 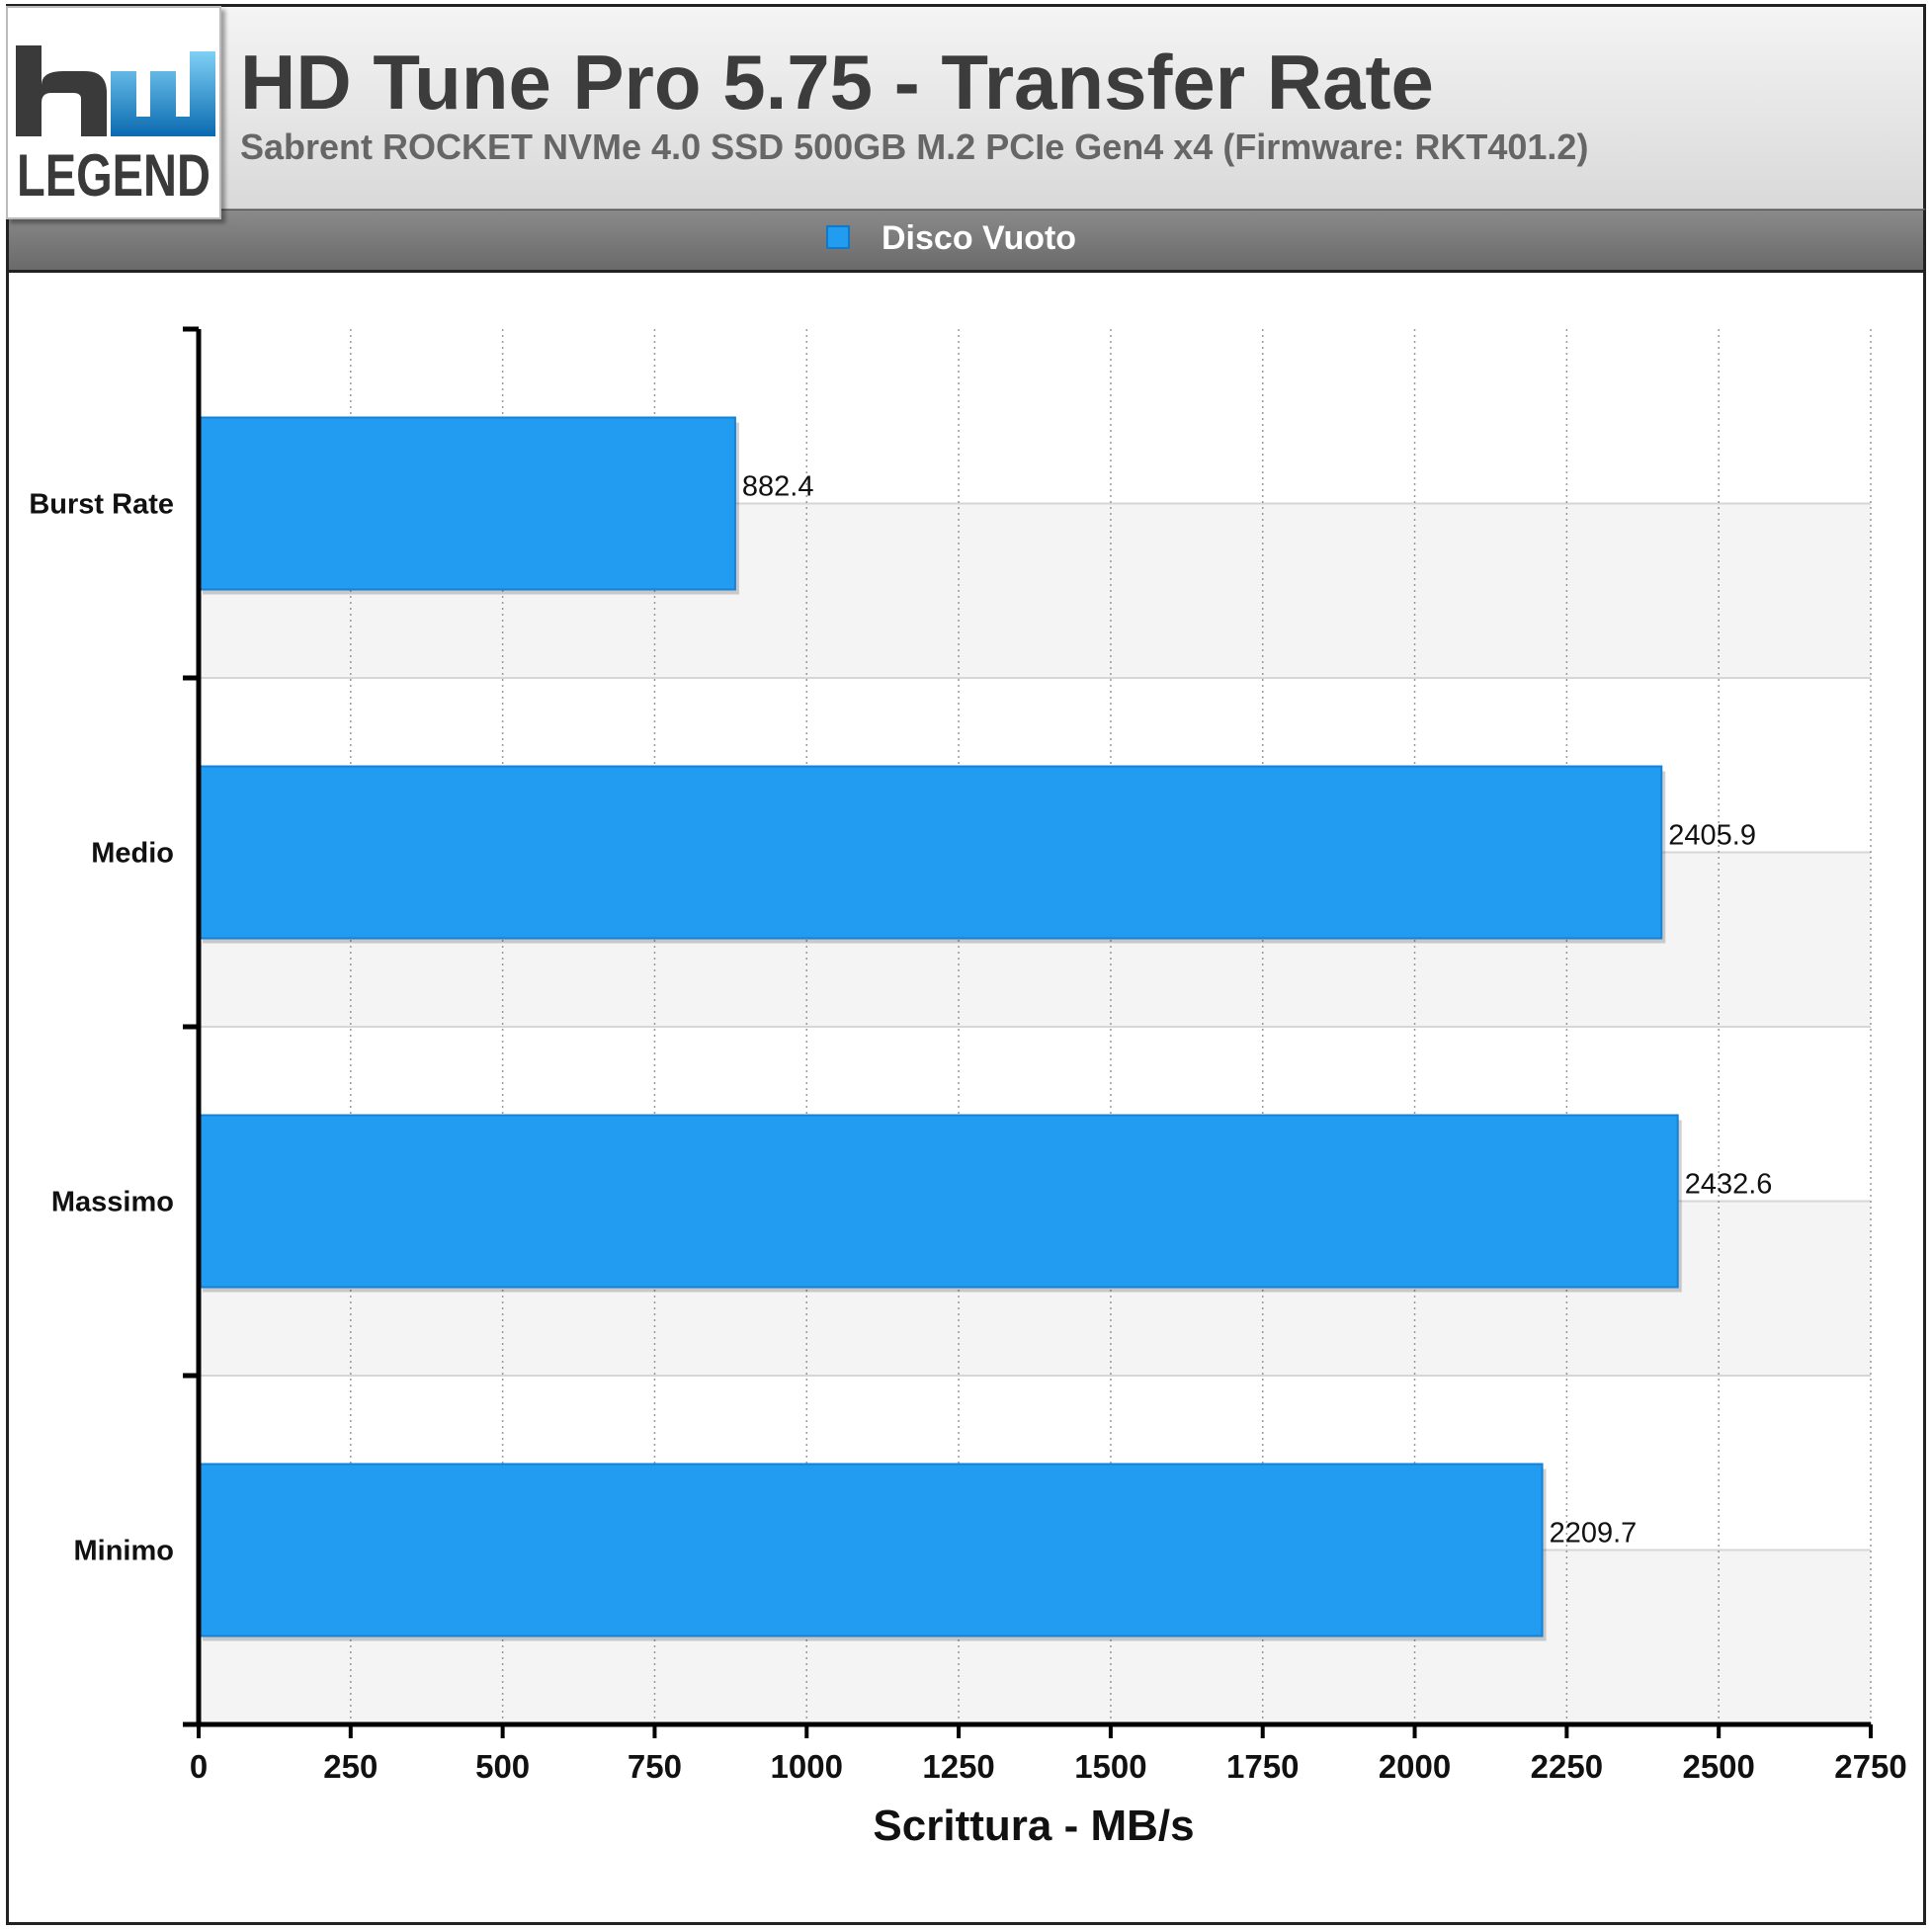 I want to click on legend-label: Disco Vuoto, so click(x=979, y=238).